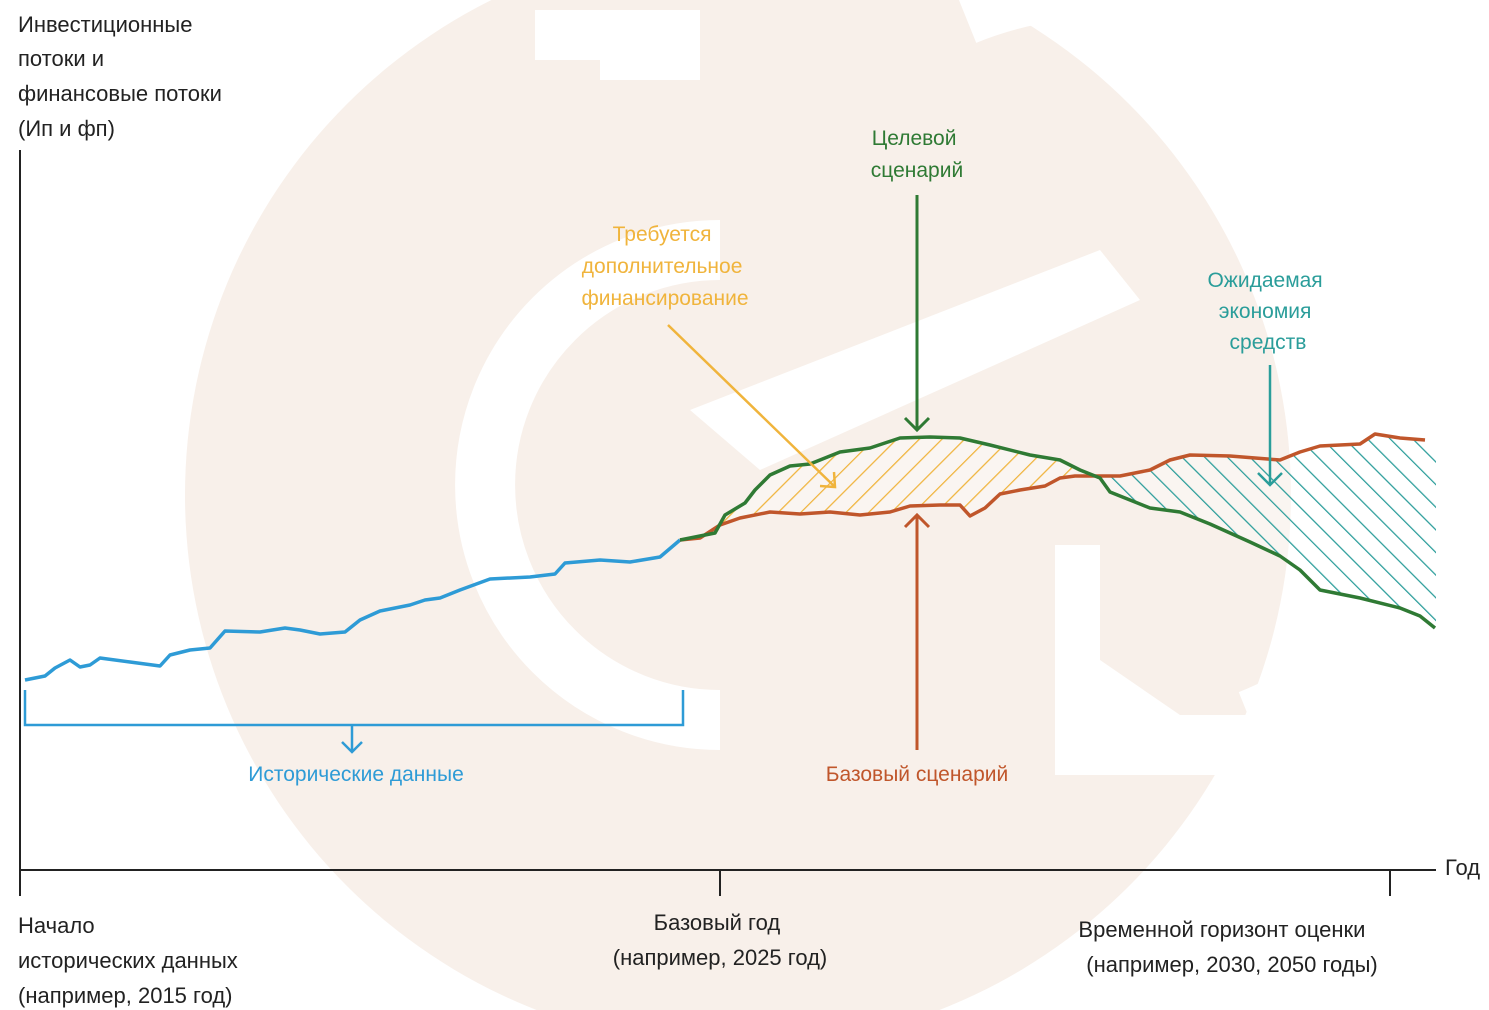  I want to click on target-line, so click(1058, 532).